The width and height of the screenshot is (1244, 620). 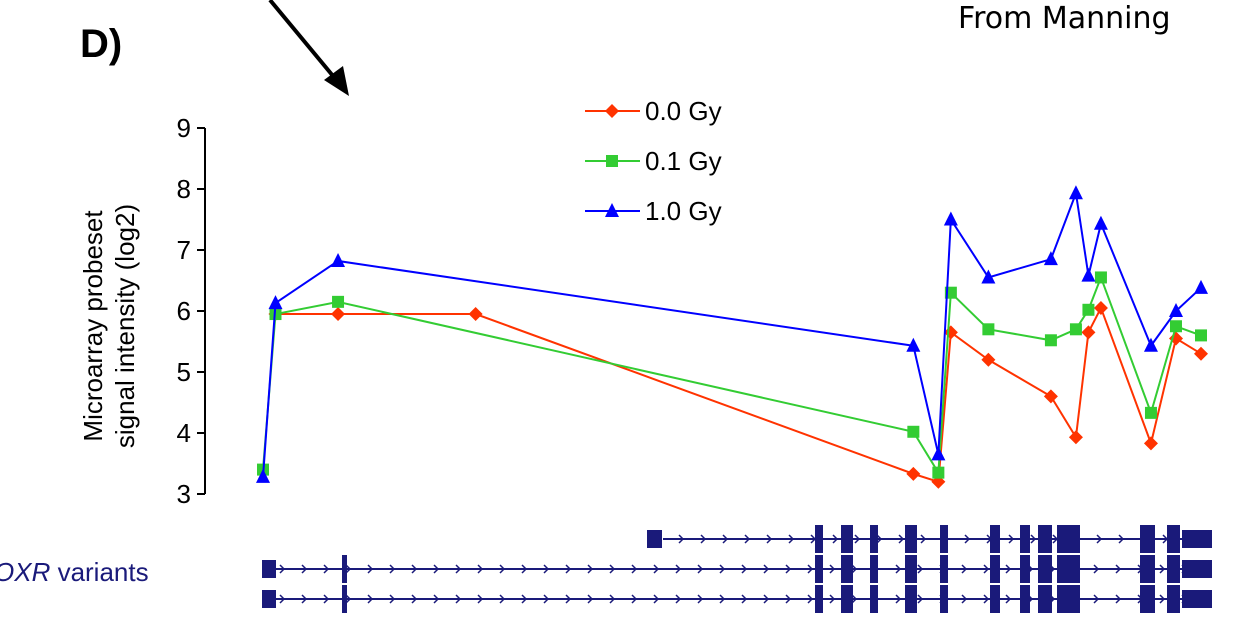 I want to click on legend-entry: 1.0 Gy, so click(x=653, y=211).